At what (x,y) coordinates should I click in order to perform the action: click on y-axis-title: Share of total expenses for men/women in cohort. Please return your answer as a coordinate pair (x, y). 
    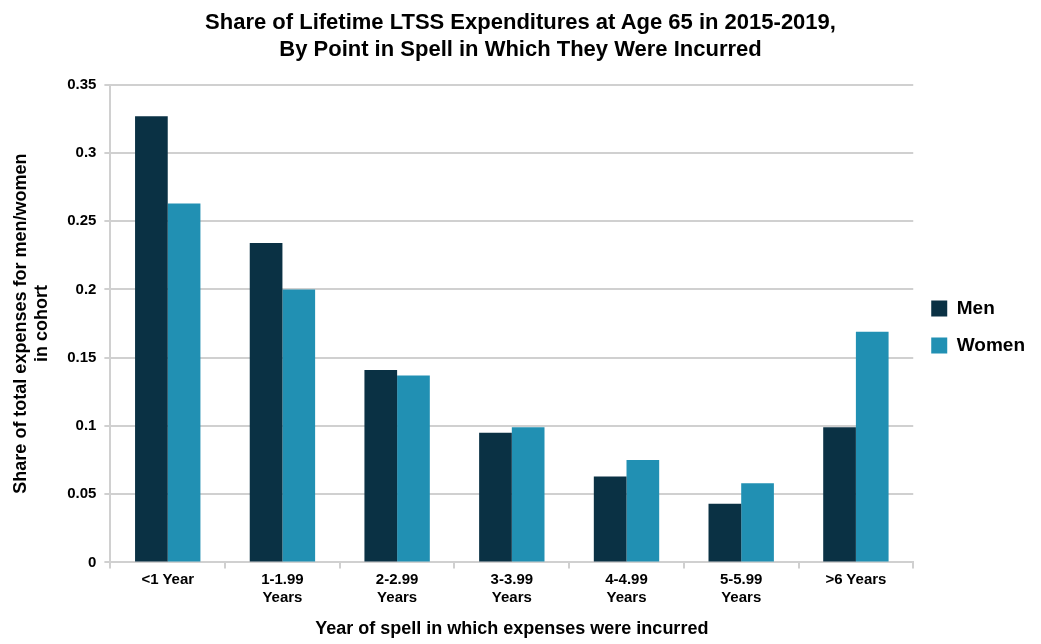
    Looking at the image, I should click on (30, 323).